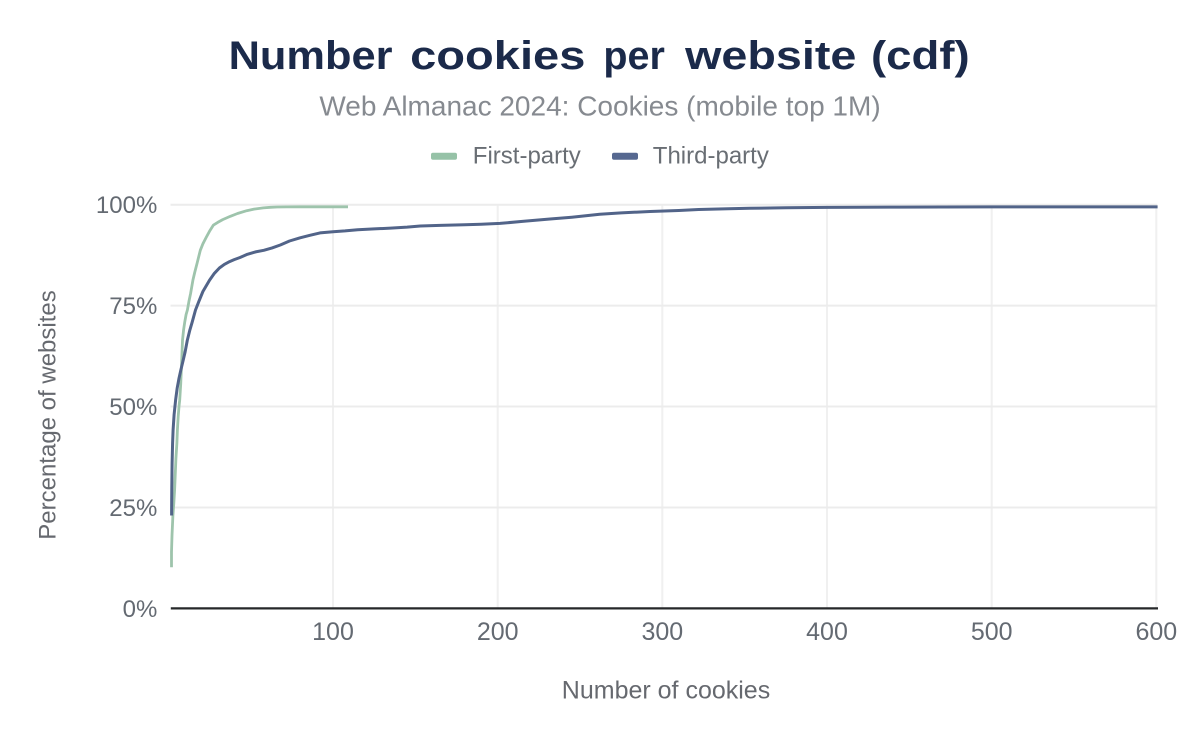  I want to click on svg-text: 75%, so click(133, 306).